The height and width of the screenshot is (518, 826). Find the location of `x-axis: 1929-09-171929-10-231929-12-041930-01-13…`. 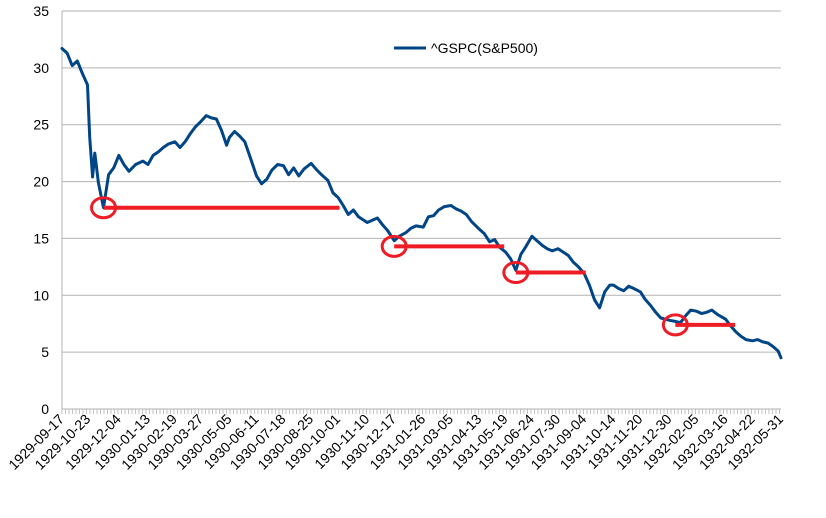

x-axis: 1929-09-171929-10-231929-12-041930-01-13… is located at coordinates (395, 441).